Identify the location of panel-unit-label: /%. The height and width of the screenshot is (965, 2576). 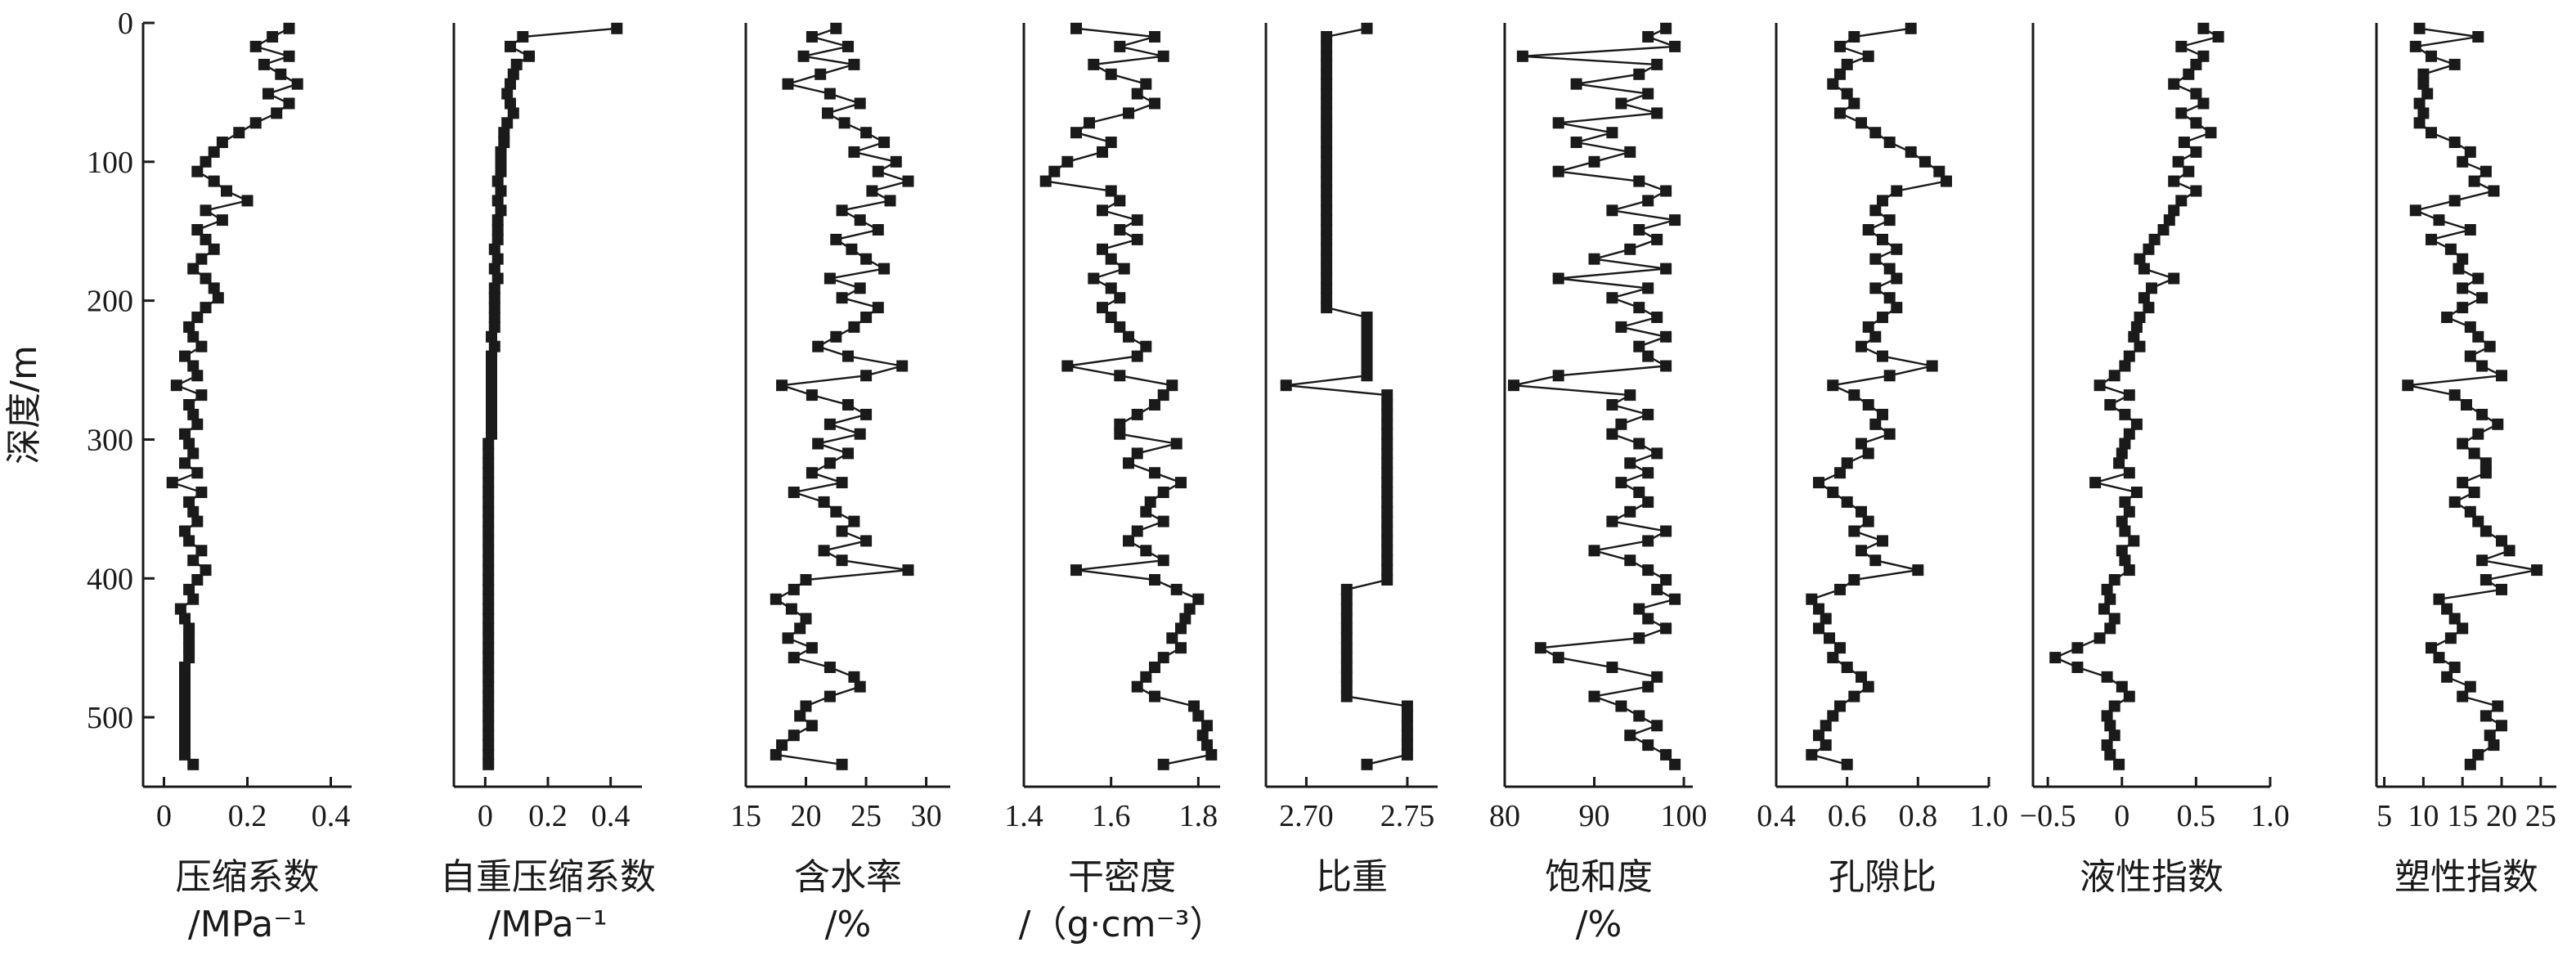
(1599, 924).